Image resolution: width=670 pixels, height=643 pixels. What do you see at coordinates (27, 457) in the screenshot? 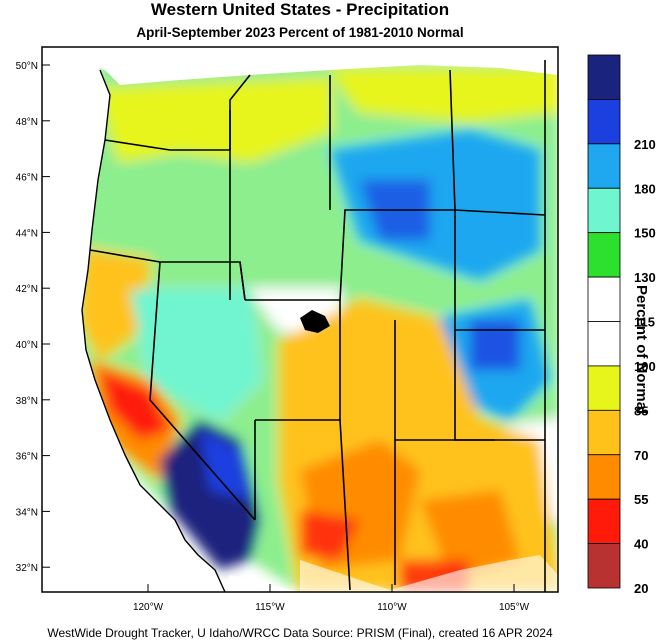
I see `lat-label: 36°N` at bounding box center [27, 457].